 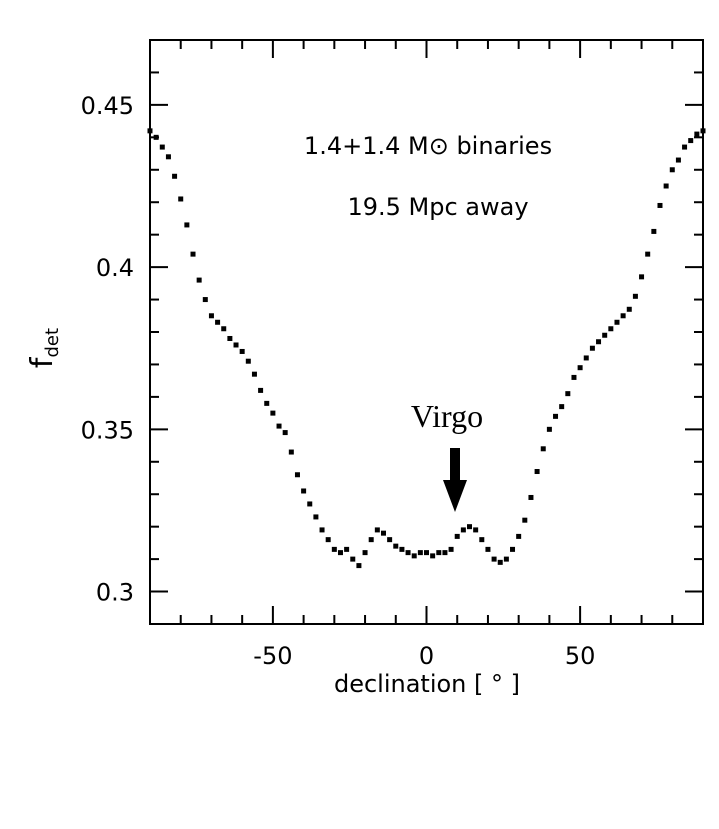 What do you see at coordinates (447, 416) in the screenshot?
I see `virgo-label: Virgo` at bounding box center [447, 416].